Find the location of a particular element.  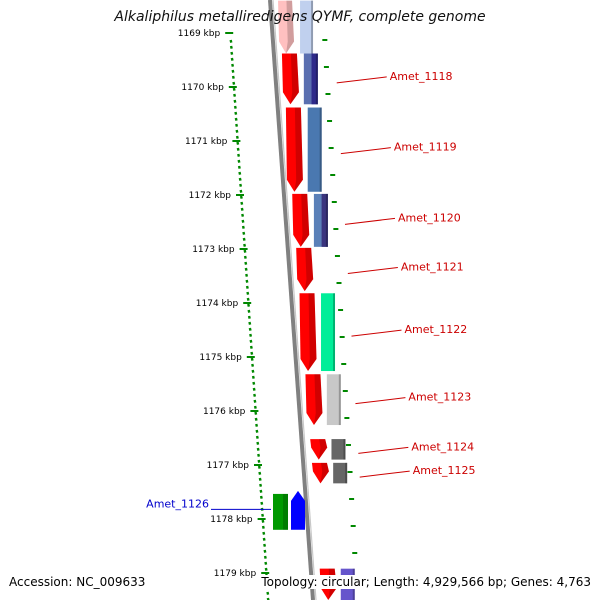

faded-gene-band is located at coordinates (307, 27).